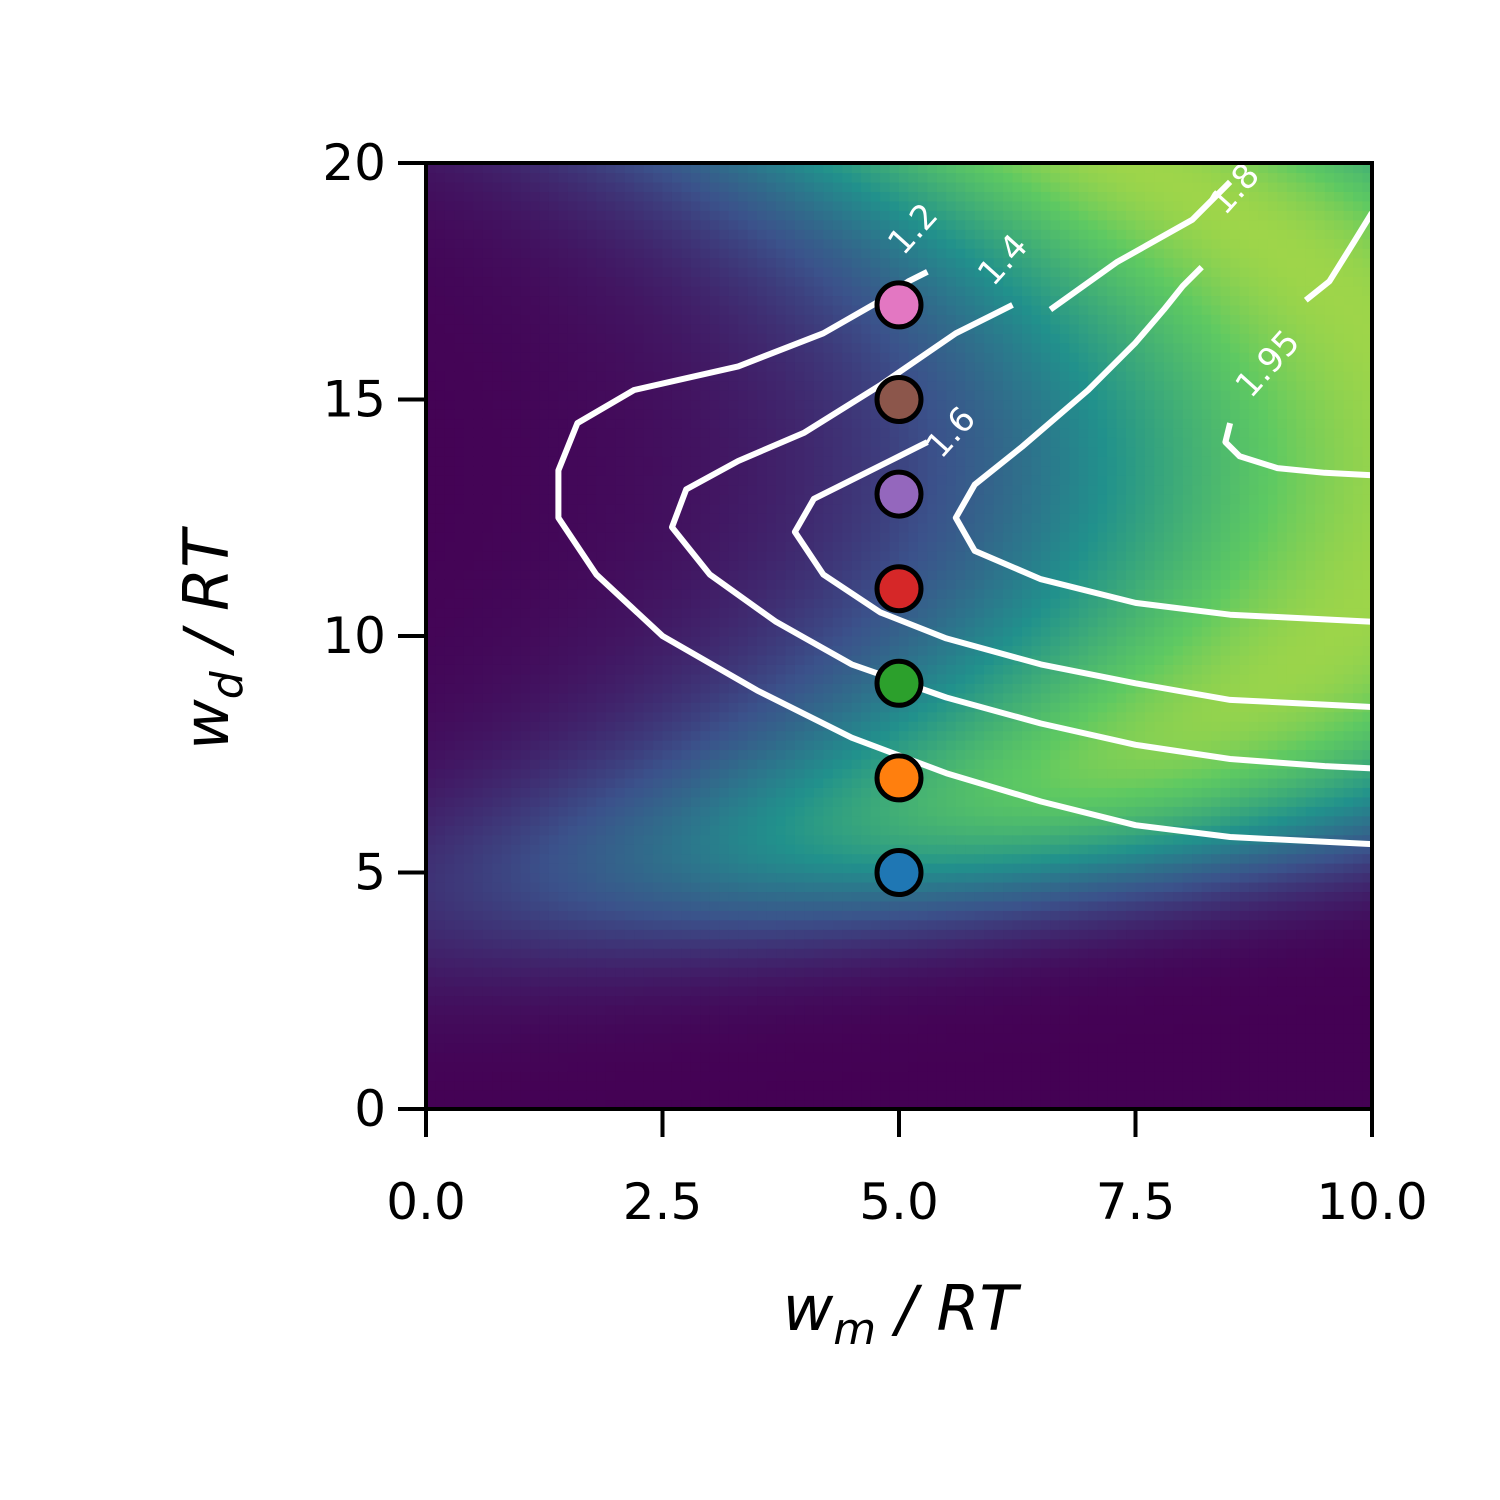 The image size is (1500, 1500). I want to click on contour-line-1.8, so click(1162, 444).